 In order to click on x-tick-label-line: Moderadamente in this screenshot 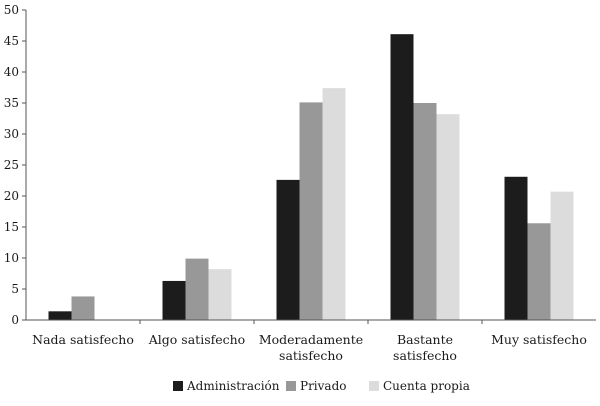, I will do `click(311, 339)`.